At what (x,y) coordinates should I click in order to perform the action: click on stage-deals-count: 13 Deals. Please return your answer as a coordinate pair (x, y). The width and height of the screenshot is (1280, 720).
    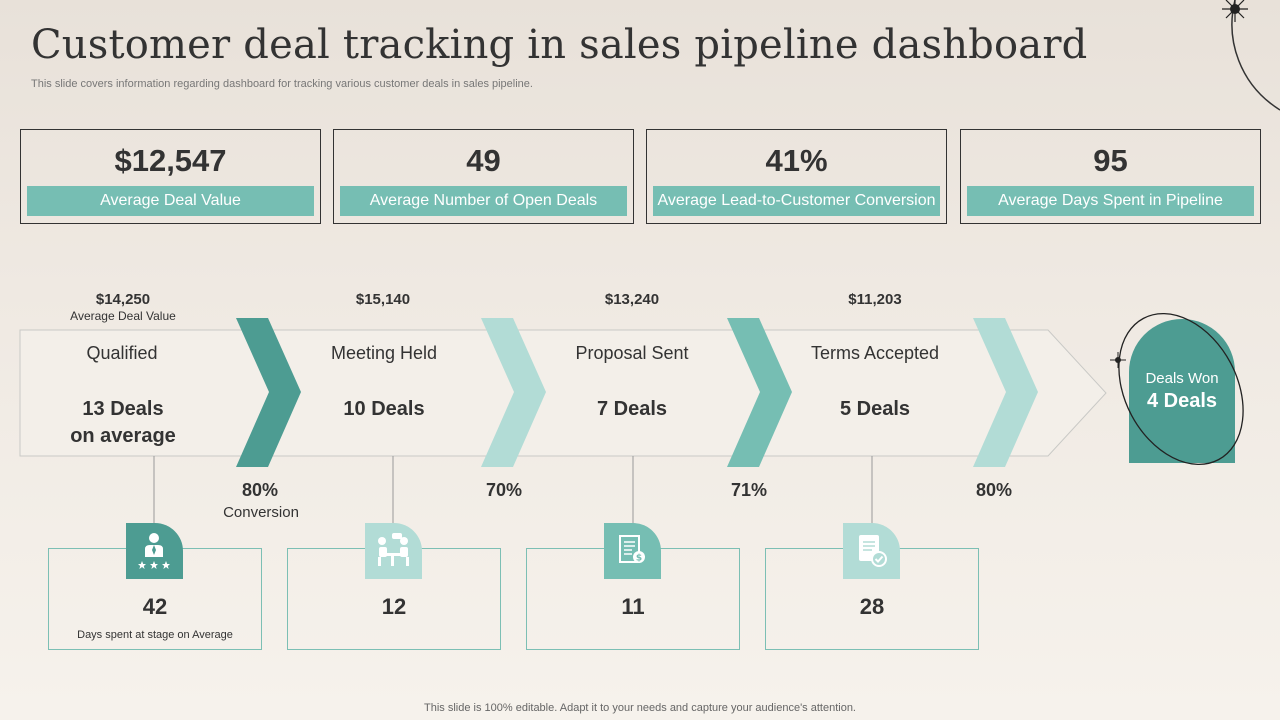
    Looking at the image, I should click on (123, 409).